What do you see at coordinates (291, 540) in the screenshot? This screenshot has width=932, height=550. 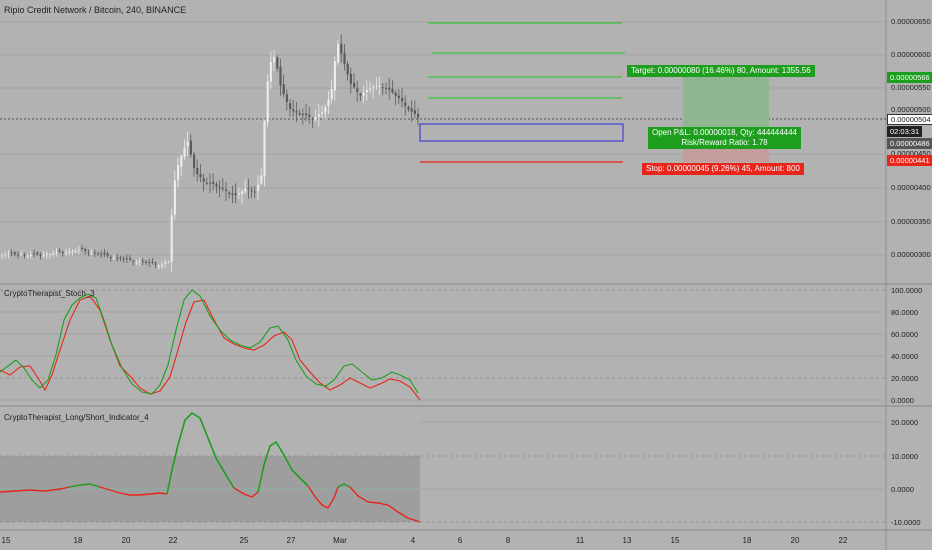 I see `time-label: 27` at bounding box center [291, 540].